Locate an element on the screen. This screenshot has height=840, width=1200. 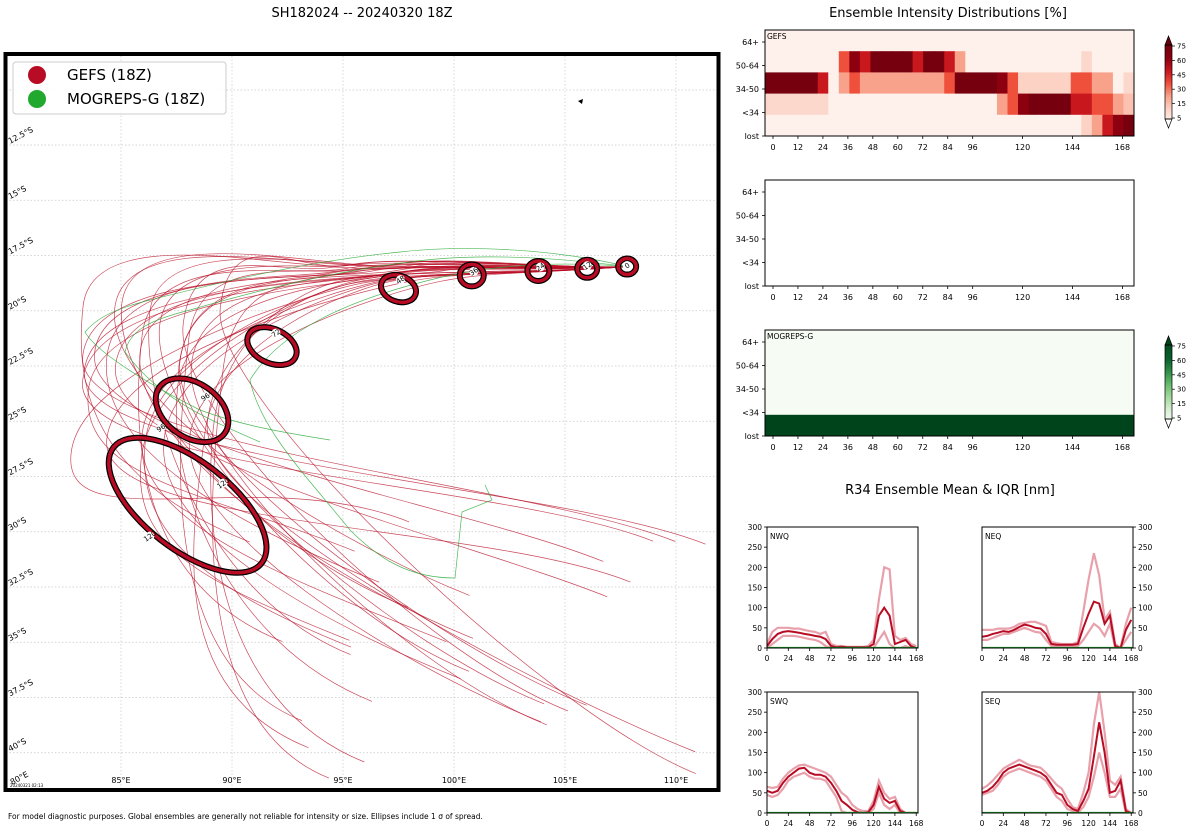
legend-label: MOGREPS-G (18Z) is located at coordinates (136, 99).